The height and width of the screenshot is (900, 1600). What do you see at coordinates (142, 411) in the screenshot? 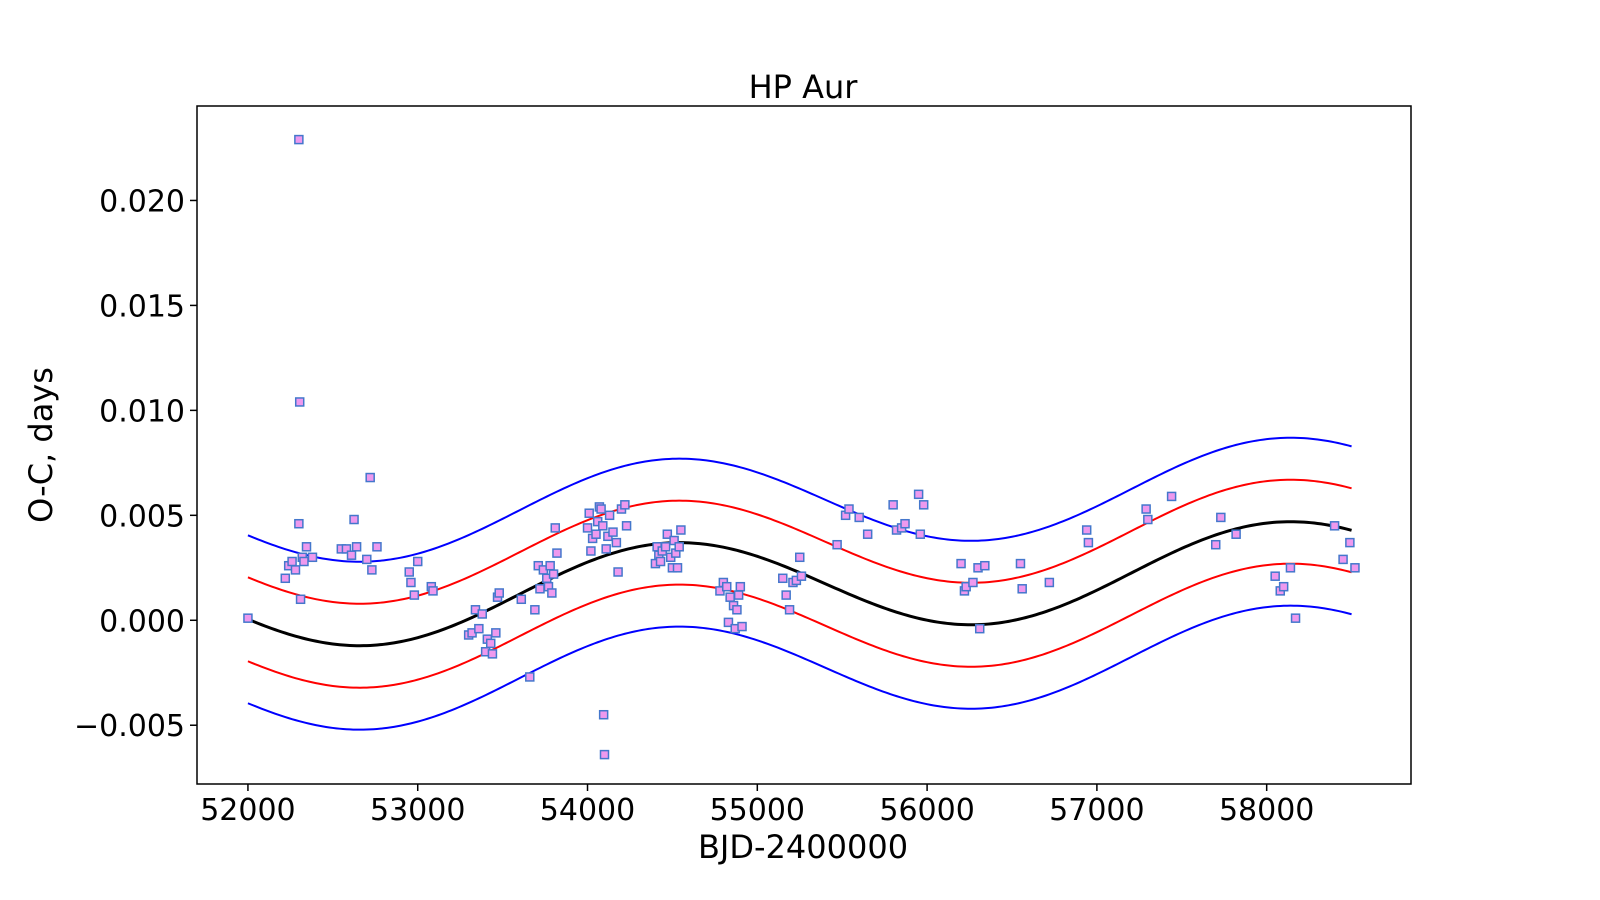
I see `y-tick-label: 0.010` at bounding box center [142, 411].